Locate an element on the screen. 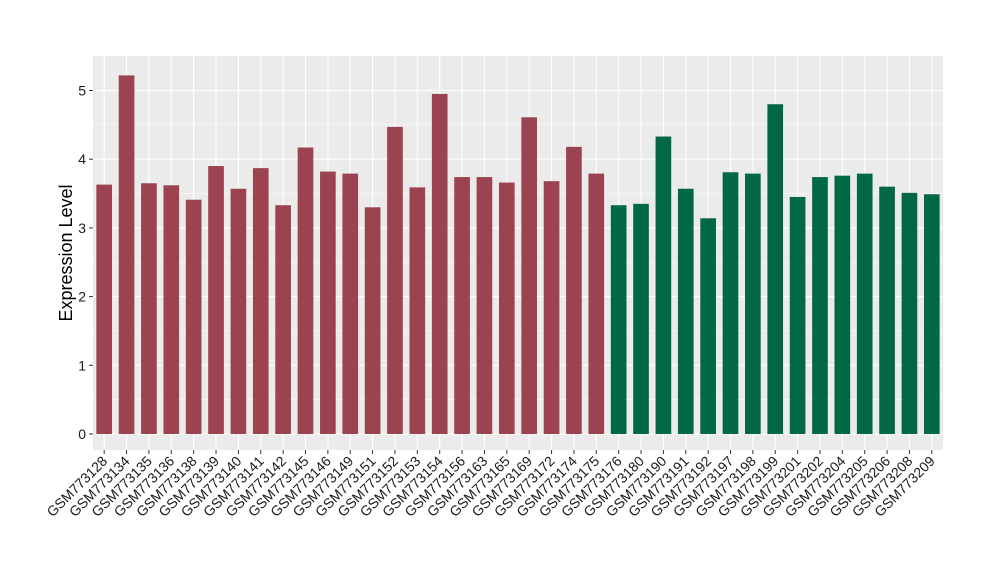 Image resolution: width=1000 pixels, height=580 pixels. y-axis: 0 1 2 3 4 5 is located at coordinates (85, 262).